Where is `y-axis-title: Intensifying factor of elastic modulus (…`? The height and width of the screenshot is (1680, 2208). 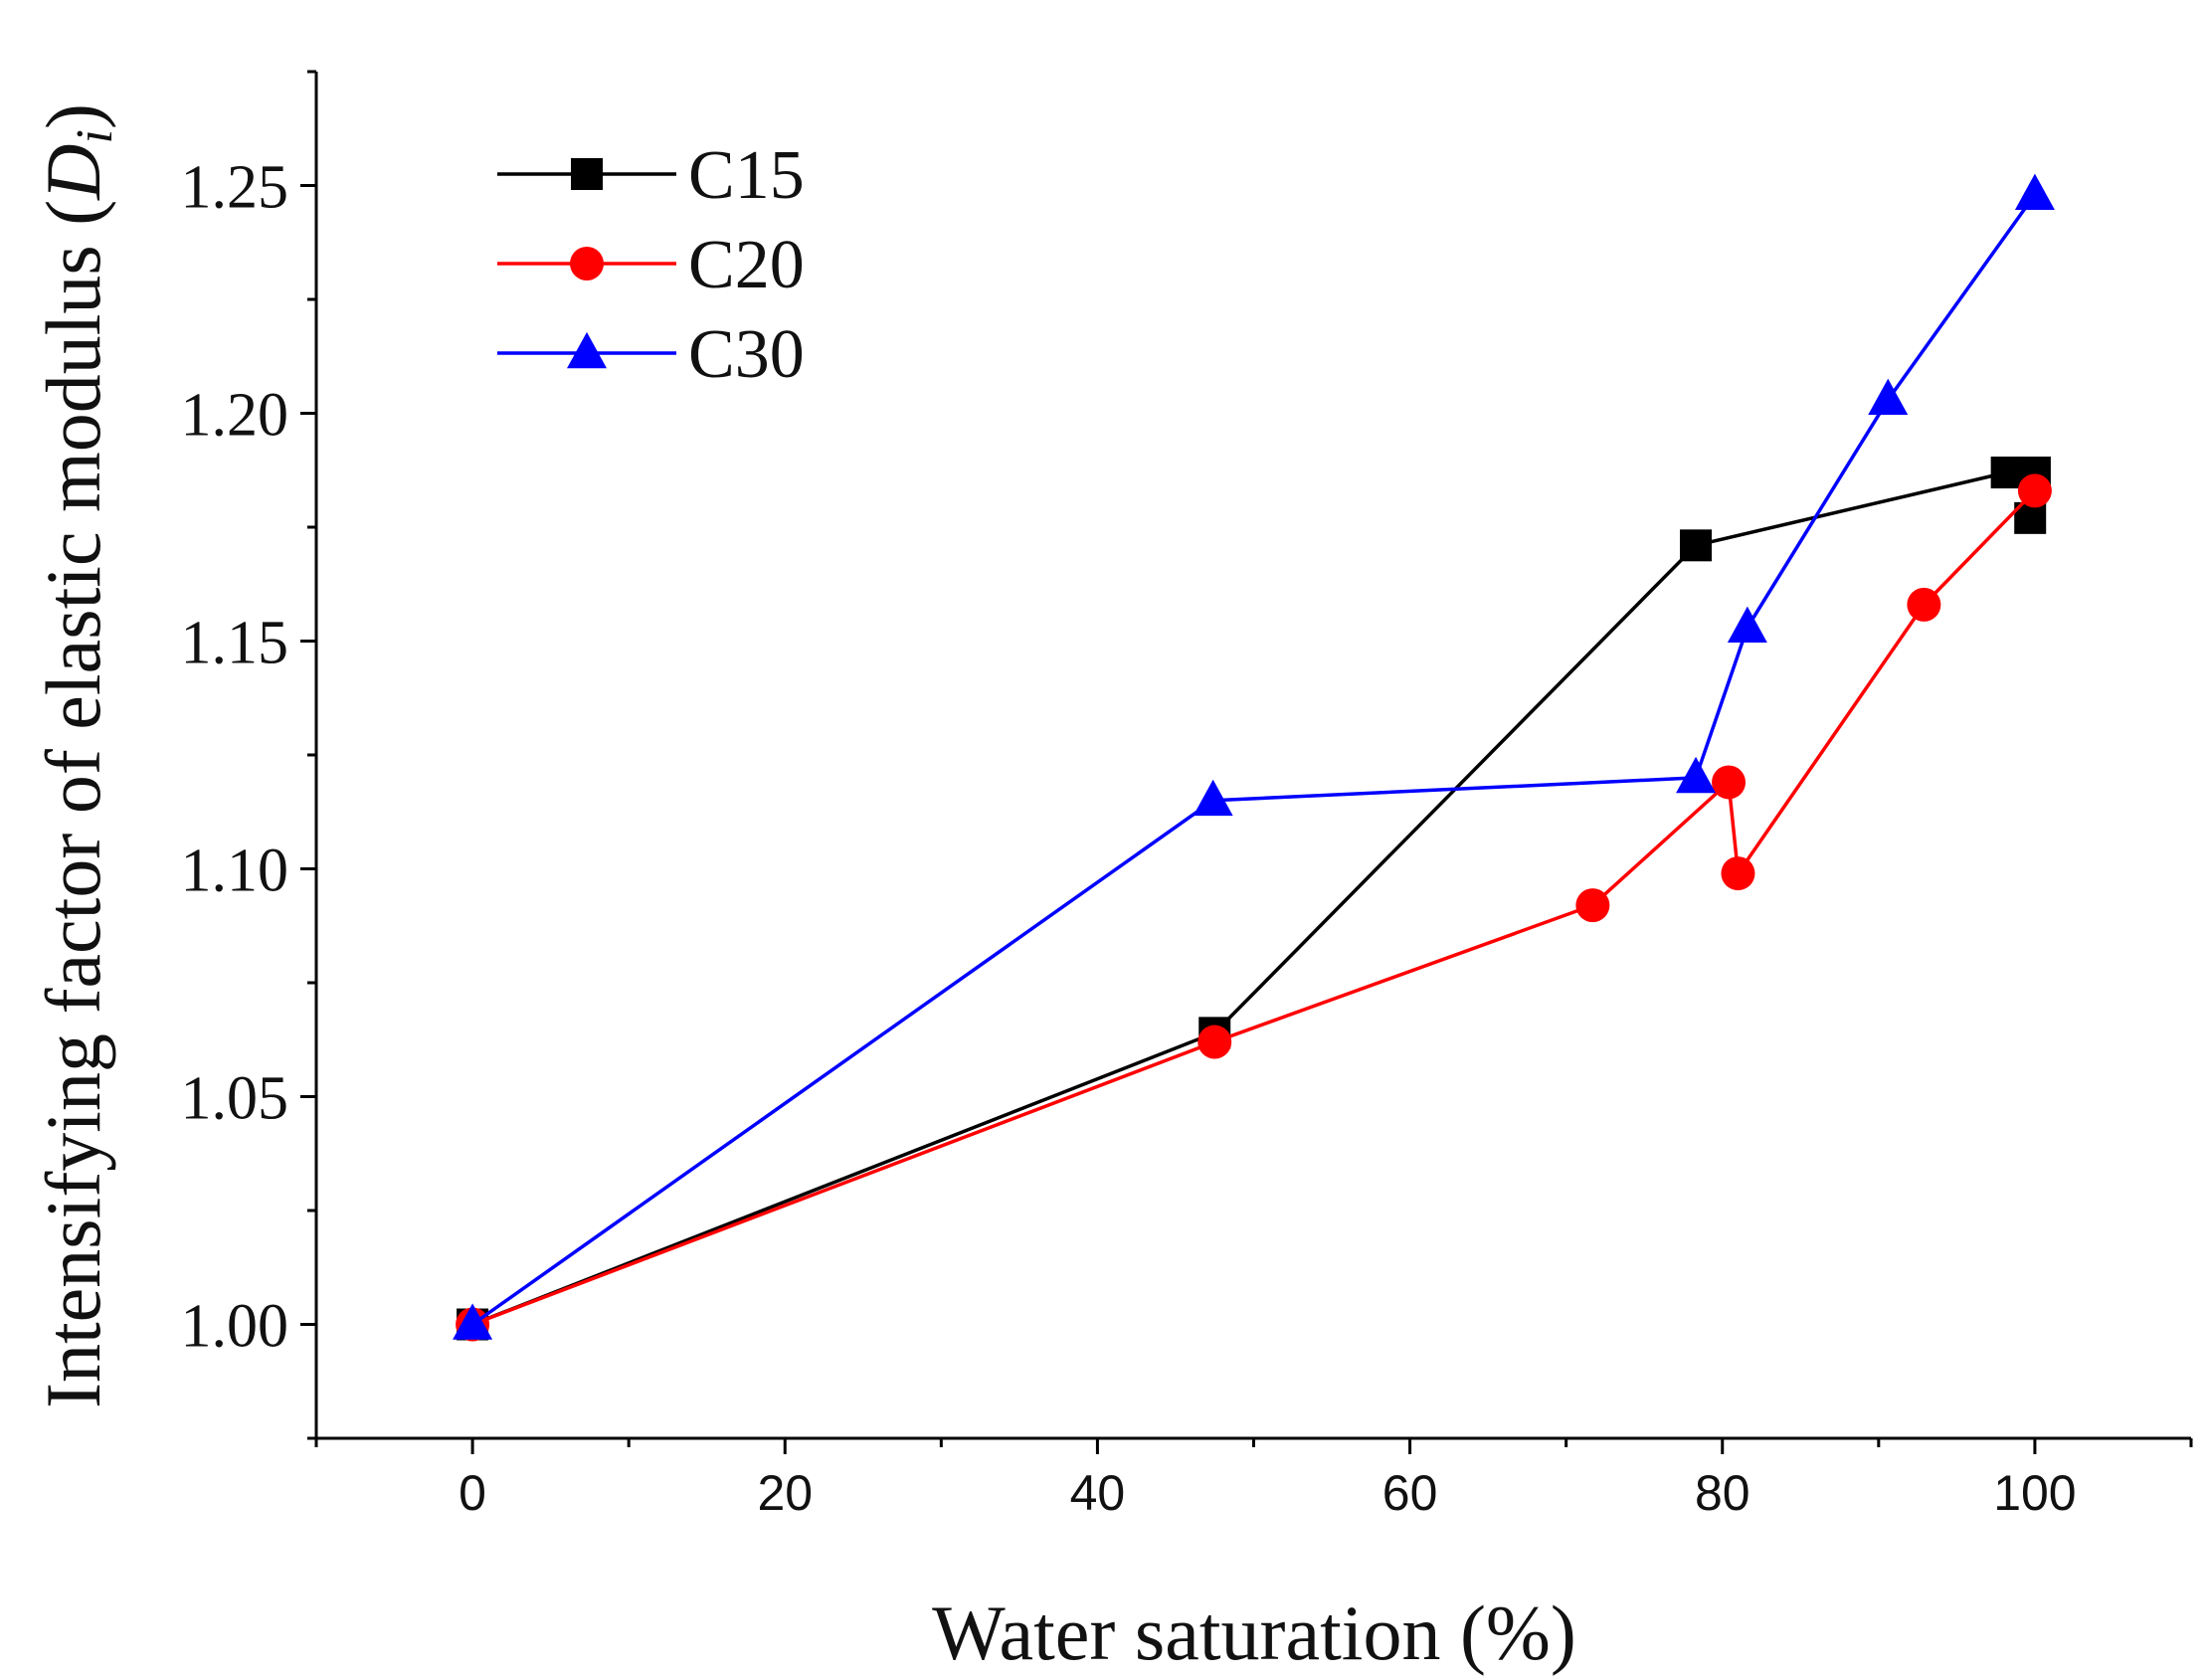 y-axis-title: Intensifying factor of elastic modulus (… is located at coordinates (76, 755).